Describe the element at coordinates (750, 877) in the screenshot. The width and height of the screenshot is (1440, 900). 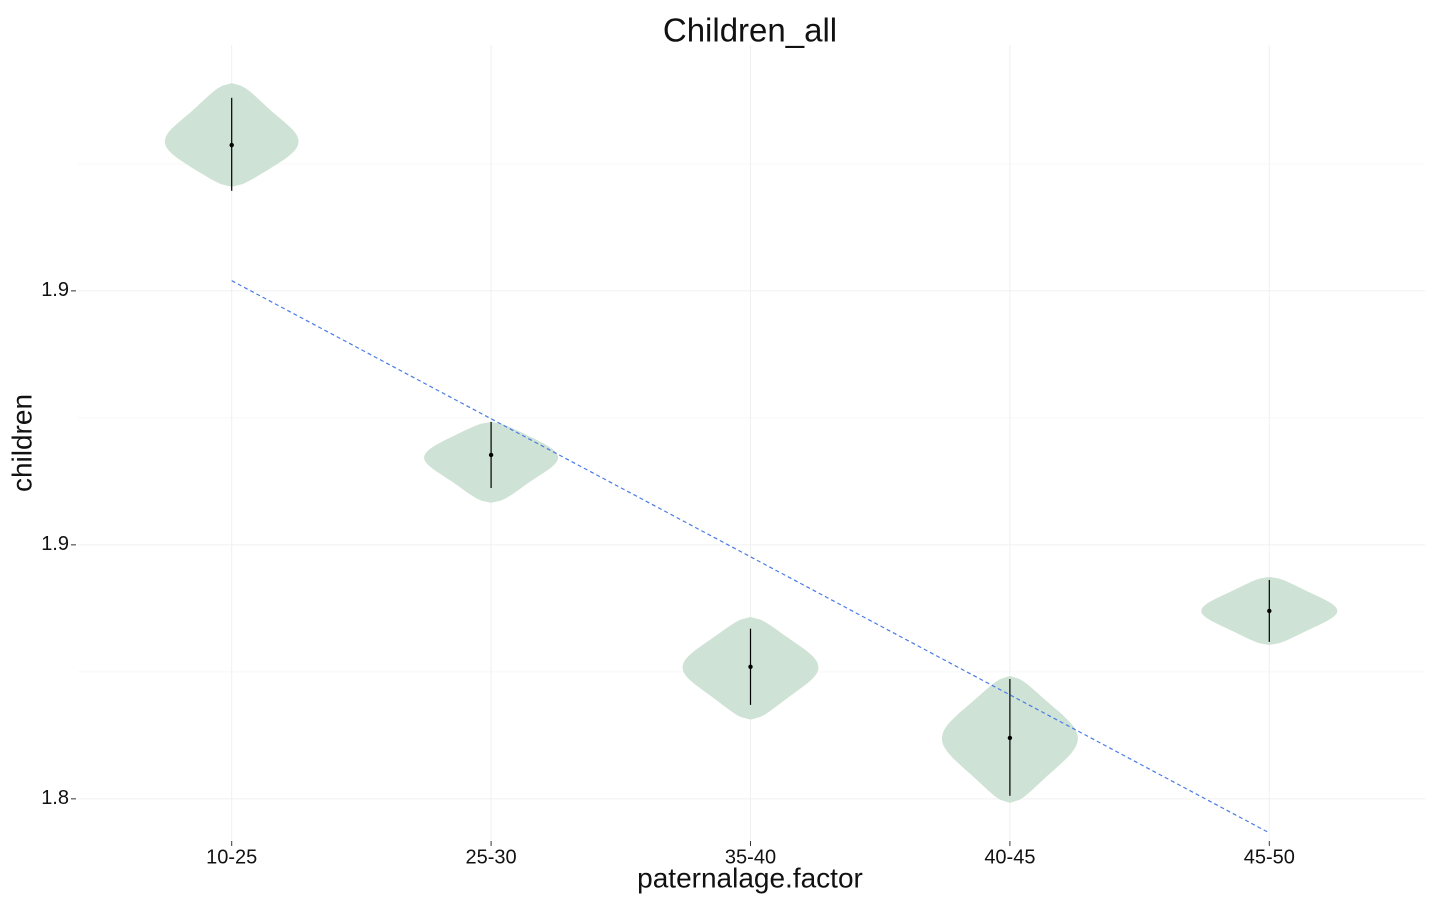
I see `x-axis-title: paternalage.factor` at that location.